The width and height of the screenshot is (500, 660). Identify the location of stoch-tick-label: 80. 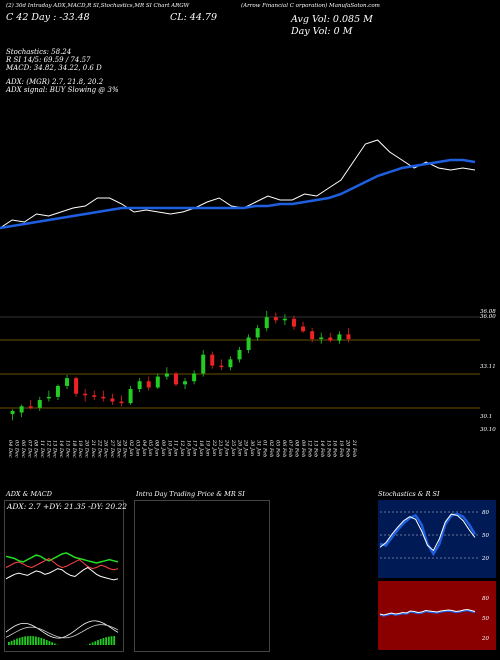
(485, 513).